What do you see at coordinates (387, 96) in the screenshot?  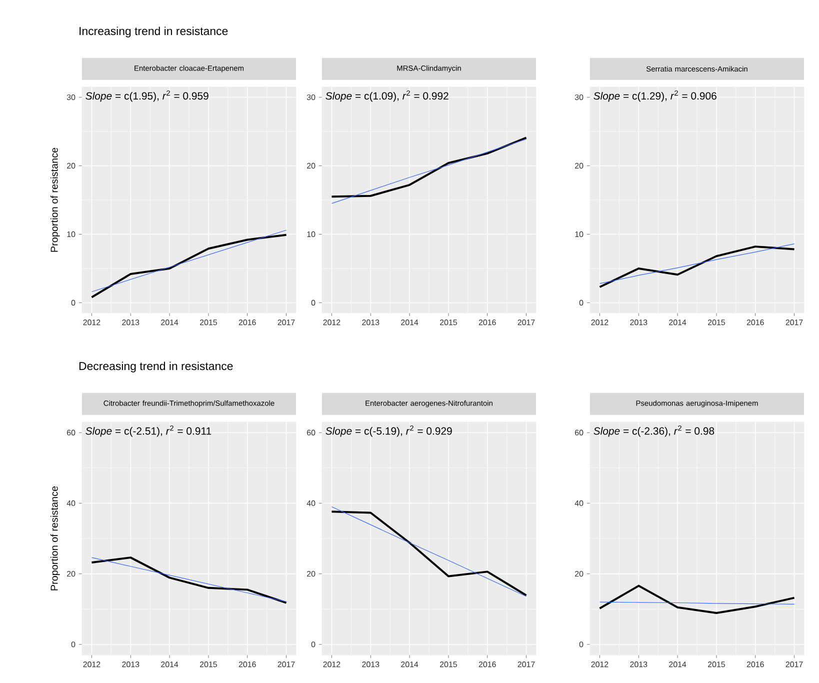 I see `annotation: Slope = c(1.09), r$^{2}$ = 0.992` at bounding box center [387, 96].